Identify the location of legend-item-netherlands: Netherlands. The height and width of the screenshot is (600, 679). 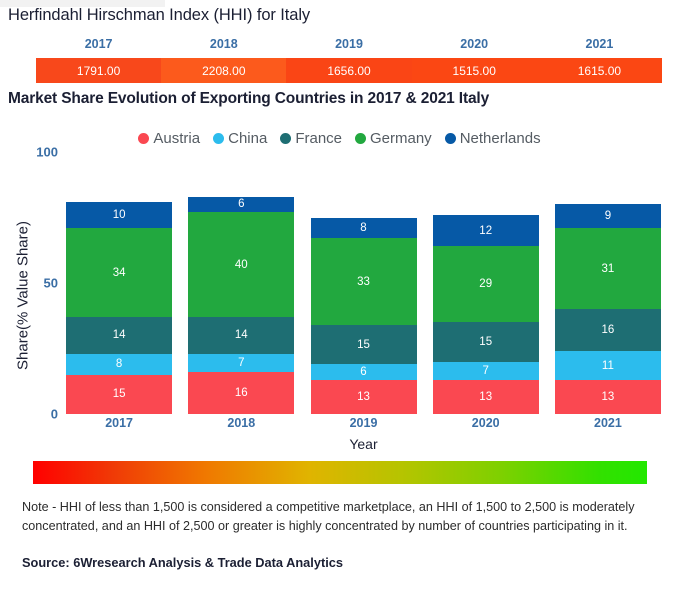
(492, 138).